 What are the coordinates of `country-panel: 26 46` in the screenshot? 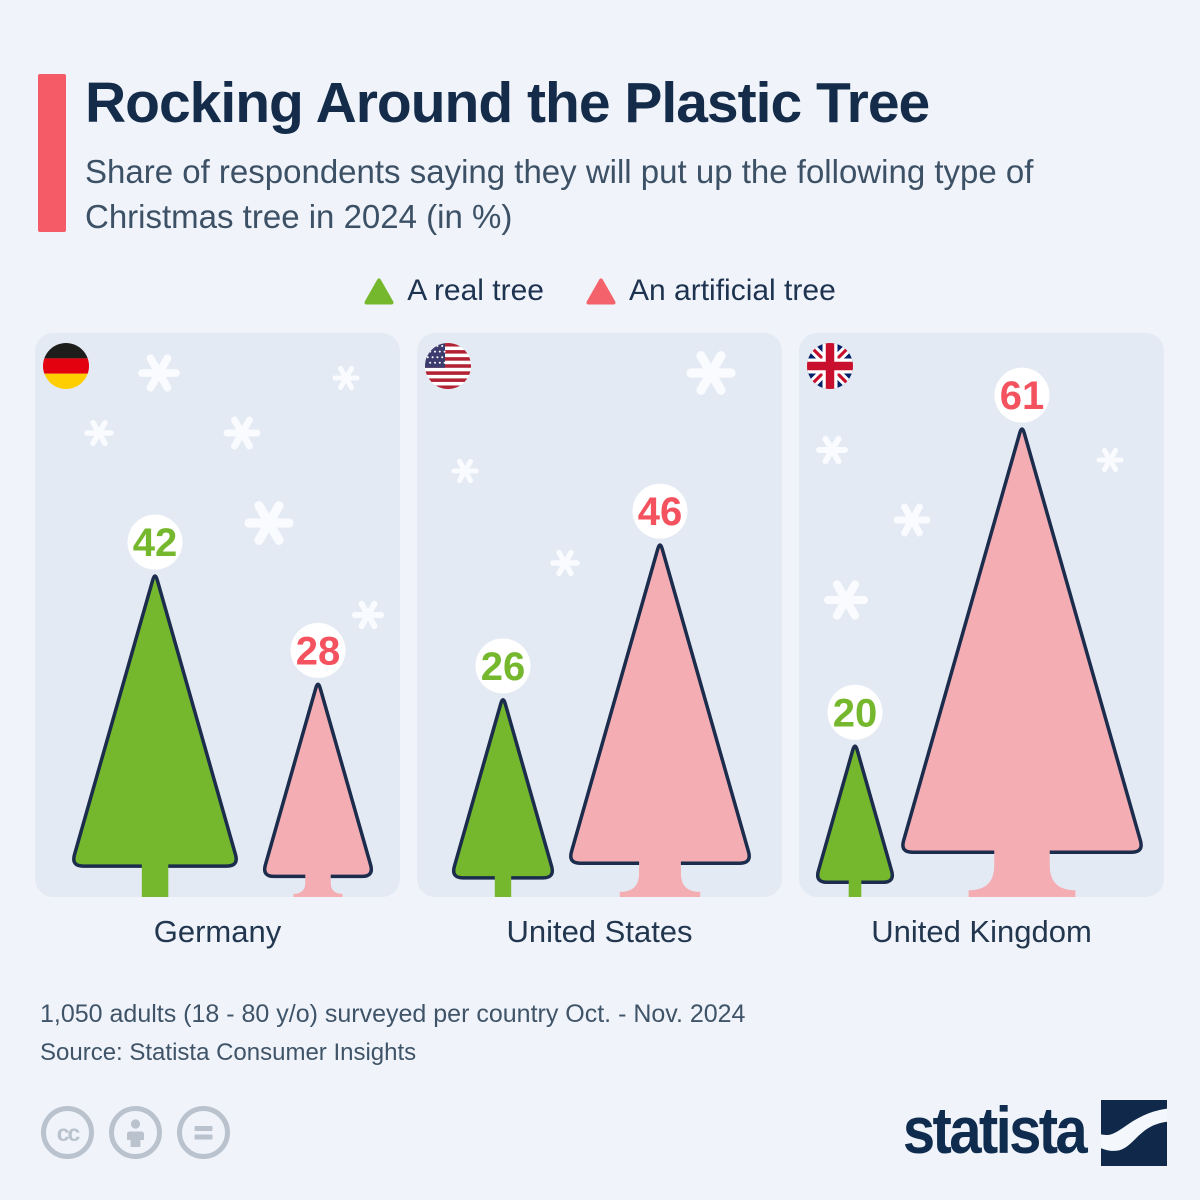 It's located at (599, 615).